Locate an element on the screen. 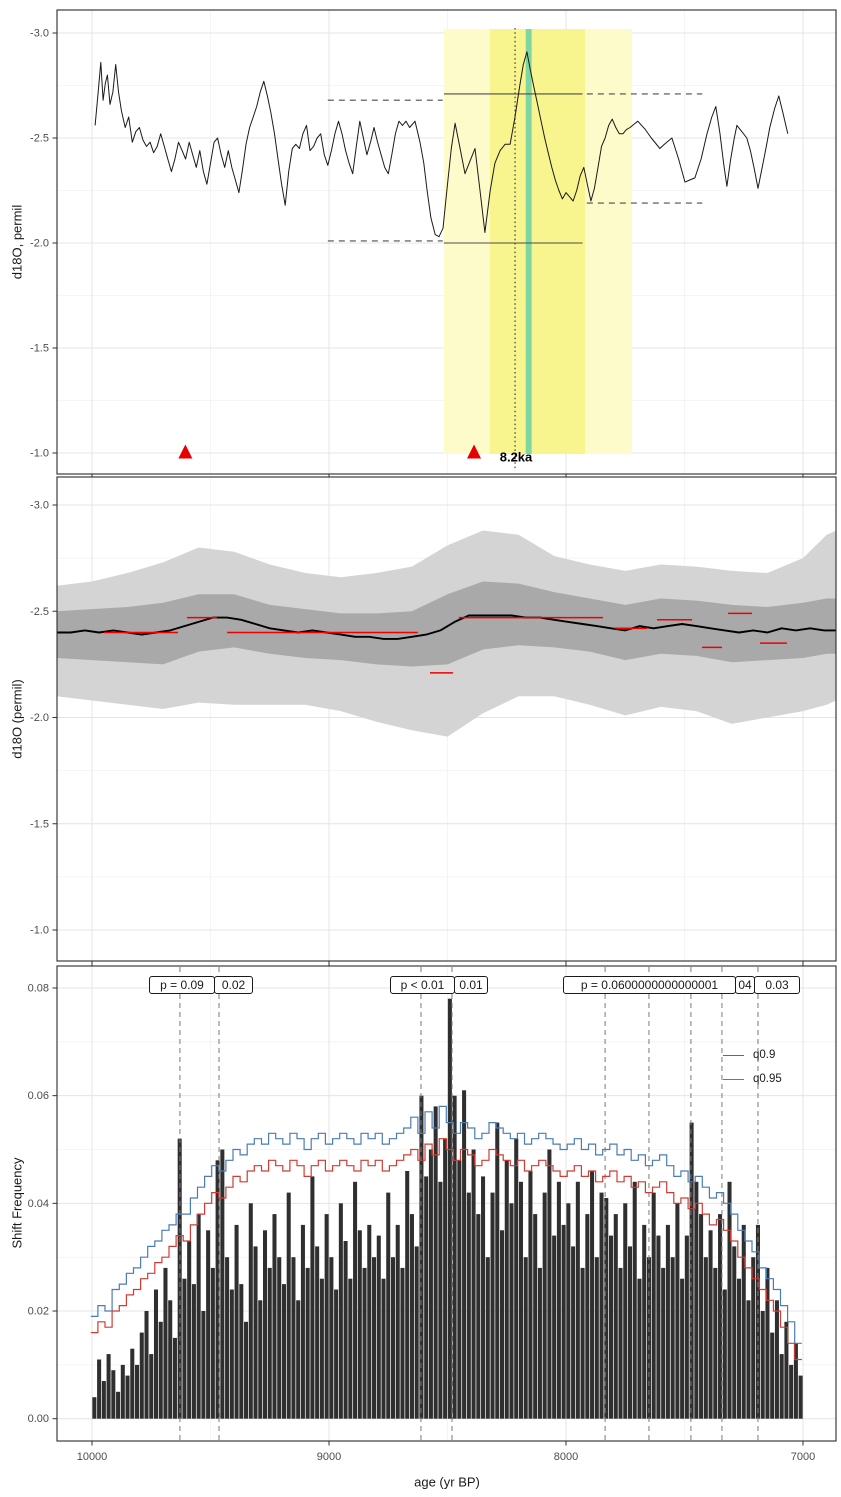 The width and height of the screenshot is (841, 1497). y-tick-label: -2.0 is located at coordinates (39, 244).